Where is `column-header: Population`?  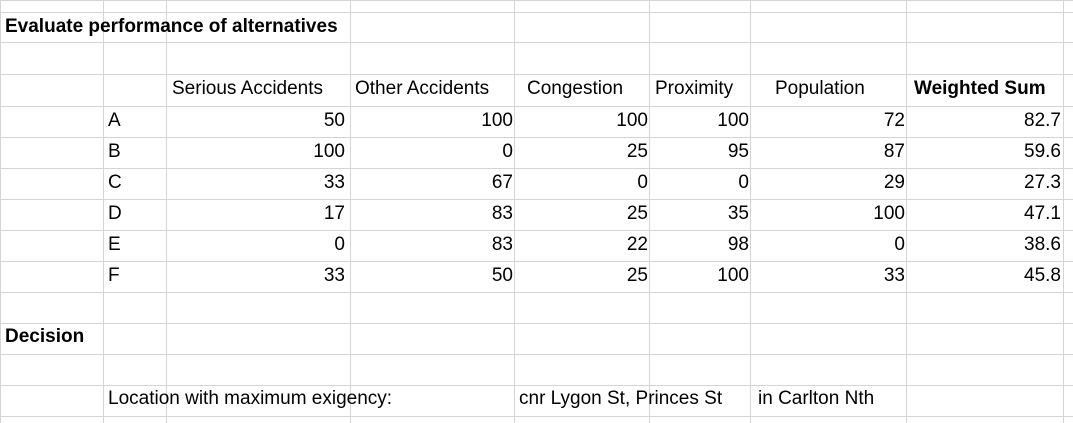
column-header: Population is located at coordinates (820, 88).